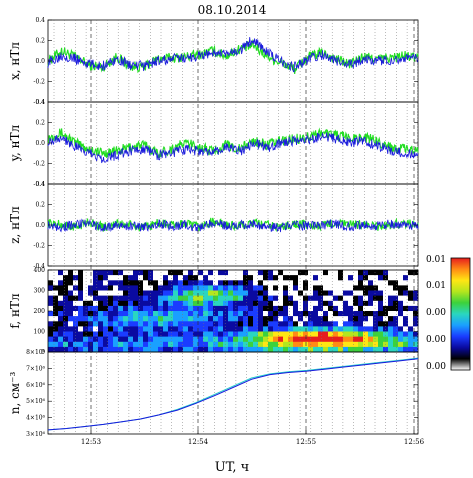 Image resolution: width=473 pixels, height=478 pixels. I want to click on colorbar: 0.01 0.01 0.00 0.00 0.00, so click(448, 313).